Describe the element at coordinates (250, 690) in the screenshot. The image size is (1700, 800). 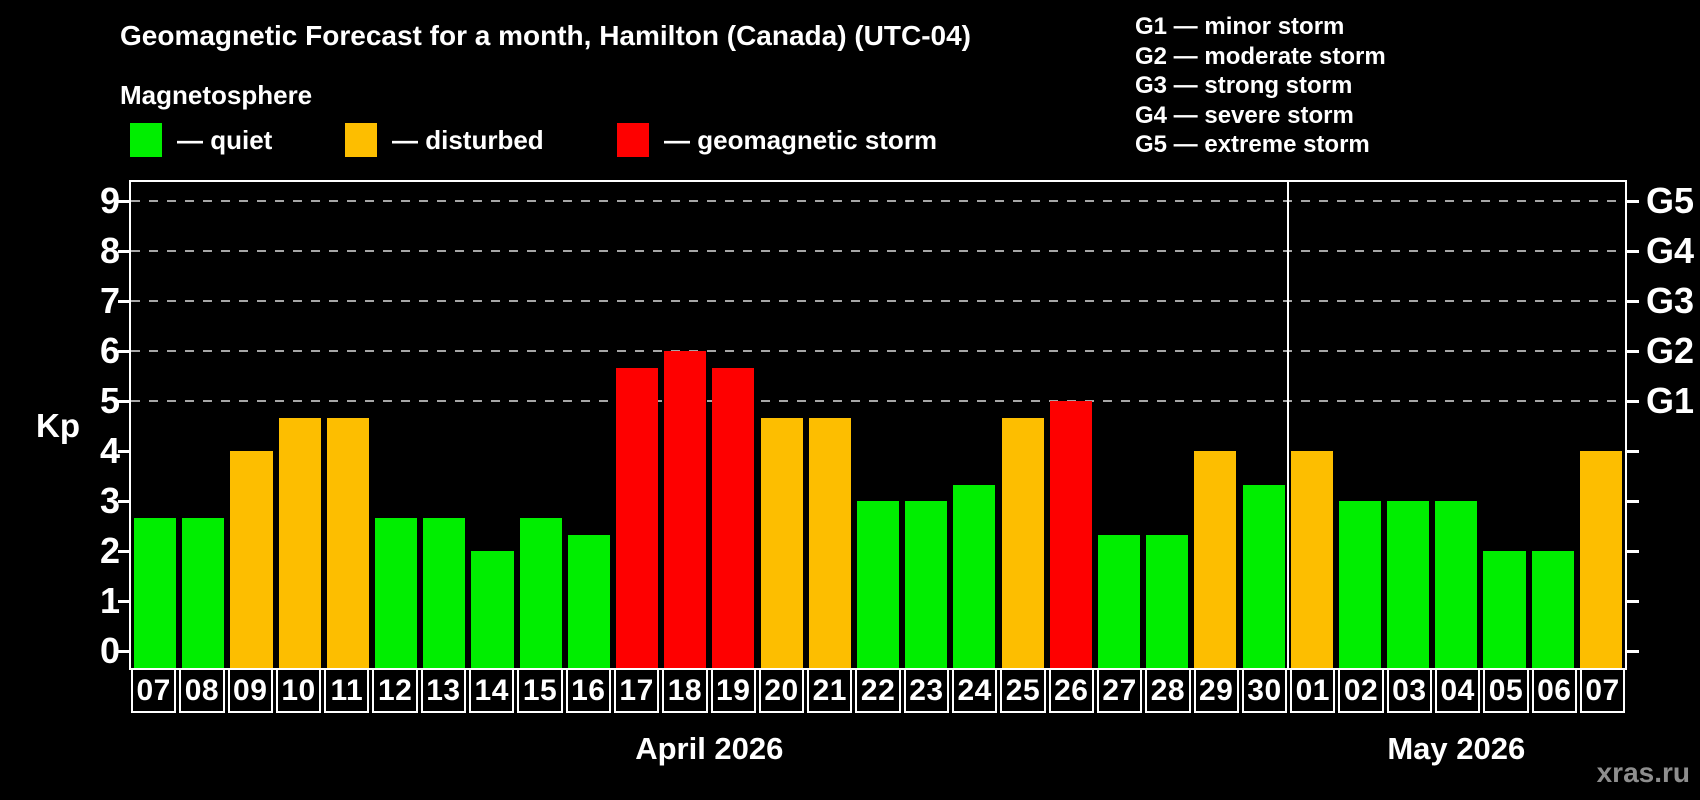
I see `day-cell-apr-09: 09` at that location.